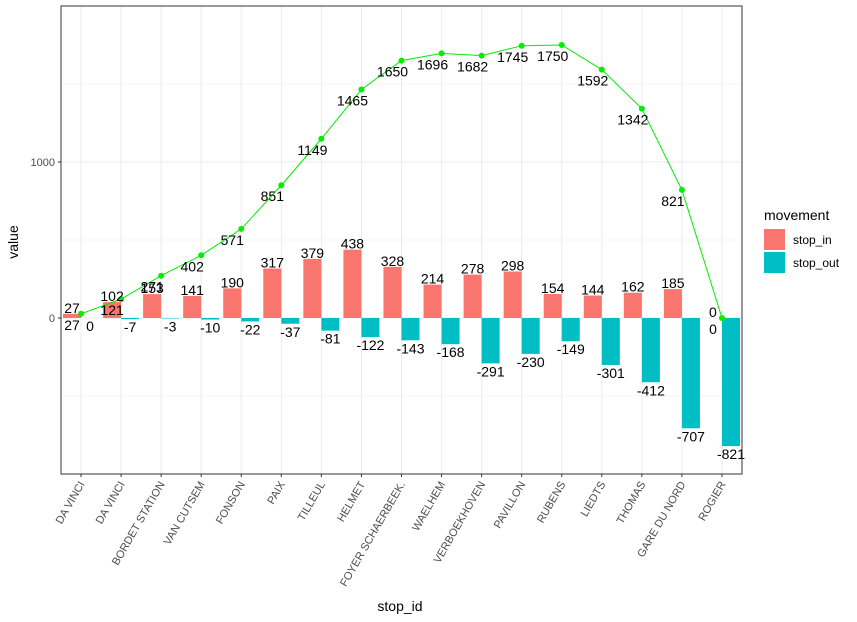 The height and width of the screenshot is (622, 857). Describe the element at coordinates (632, 120) in the screenshot. I see `line-label: 1342` at that location.